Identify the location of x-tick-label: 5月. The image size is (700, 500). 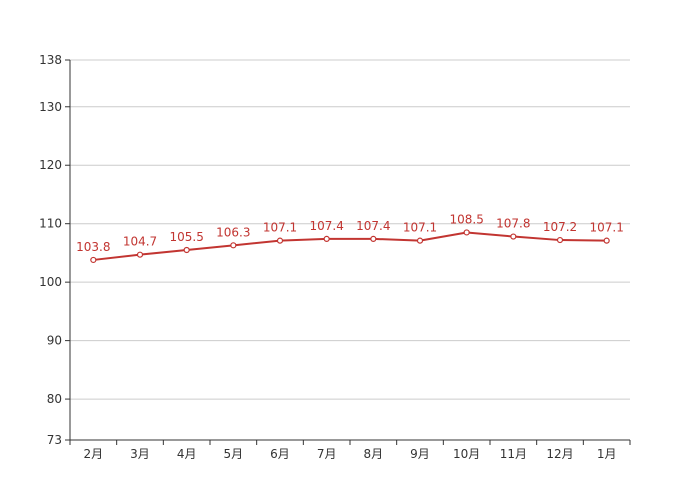
(234, 454).